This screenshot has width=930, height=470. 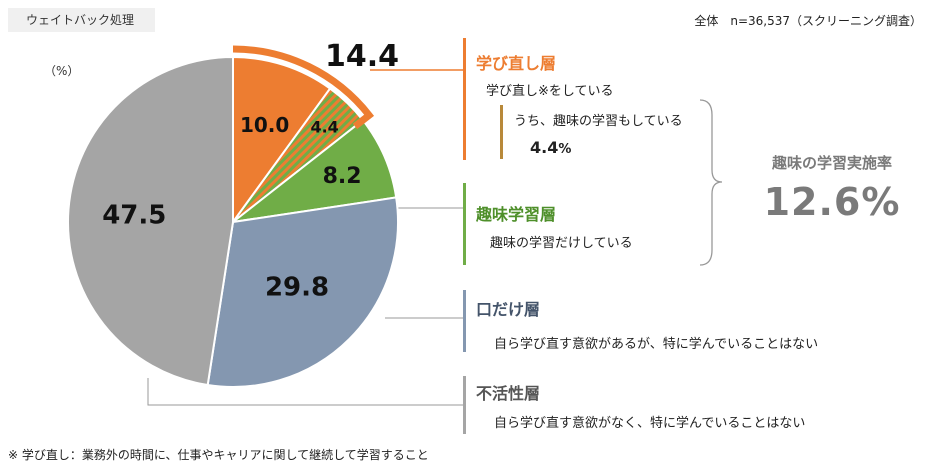 What do you see at coordinates (282, 140) in the screenshot?
I see `slice-reskilling` at bounding box center [282, 140].